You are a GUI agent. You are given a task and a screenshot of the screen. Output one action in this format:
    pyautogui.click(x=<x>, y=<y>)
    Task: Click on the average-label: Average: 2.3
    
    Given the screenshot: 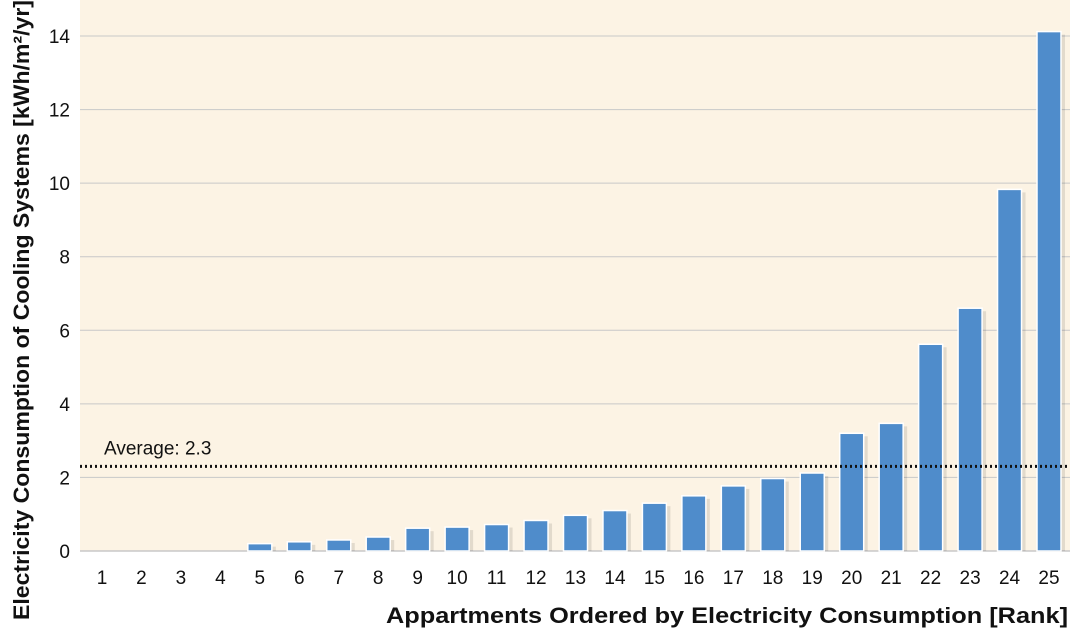 What is the action you would take?
    pyautogui.click(x=157, y=448)
    